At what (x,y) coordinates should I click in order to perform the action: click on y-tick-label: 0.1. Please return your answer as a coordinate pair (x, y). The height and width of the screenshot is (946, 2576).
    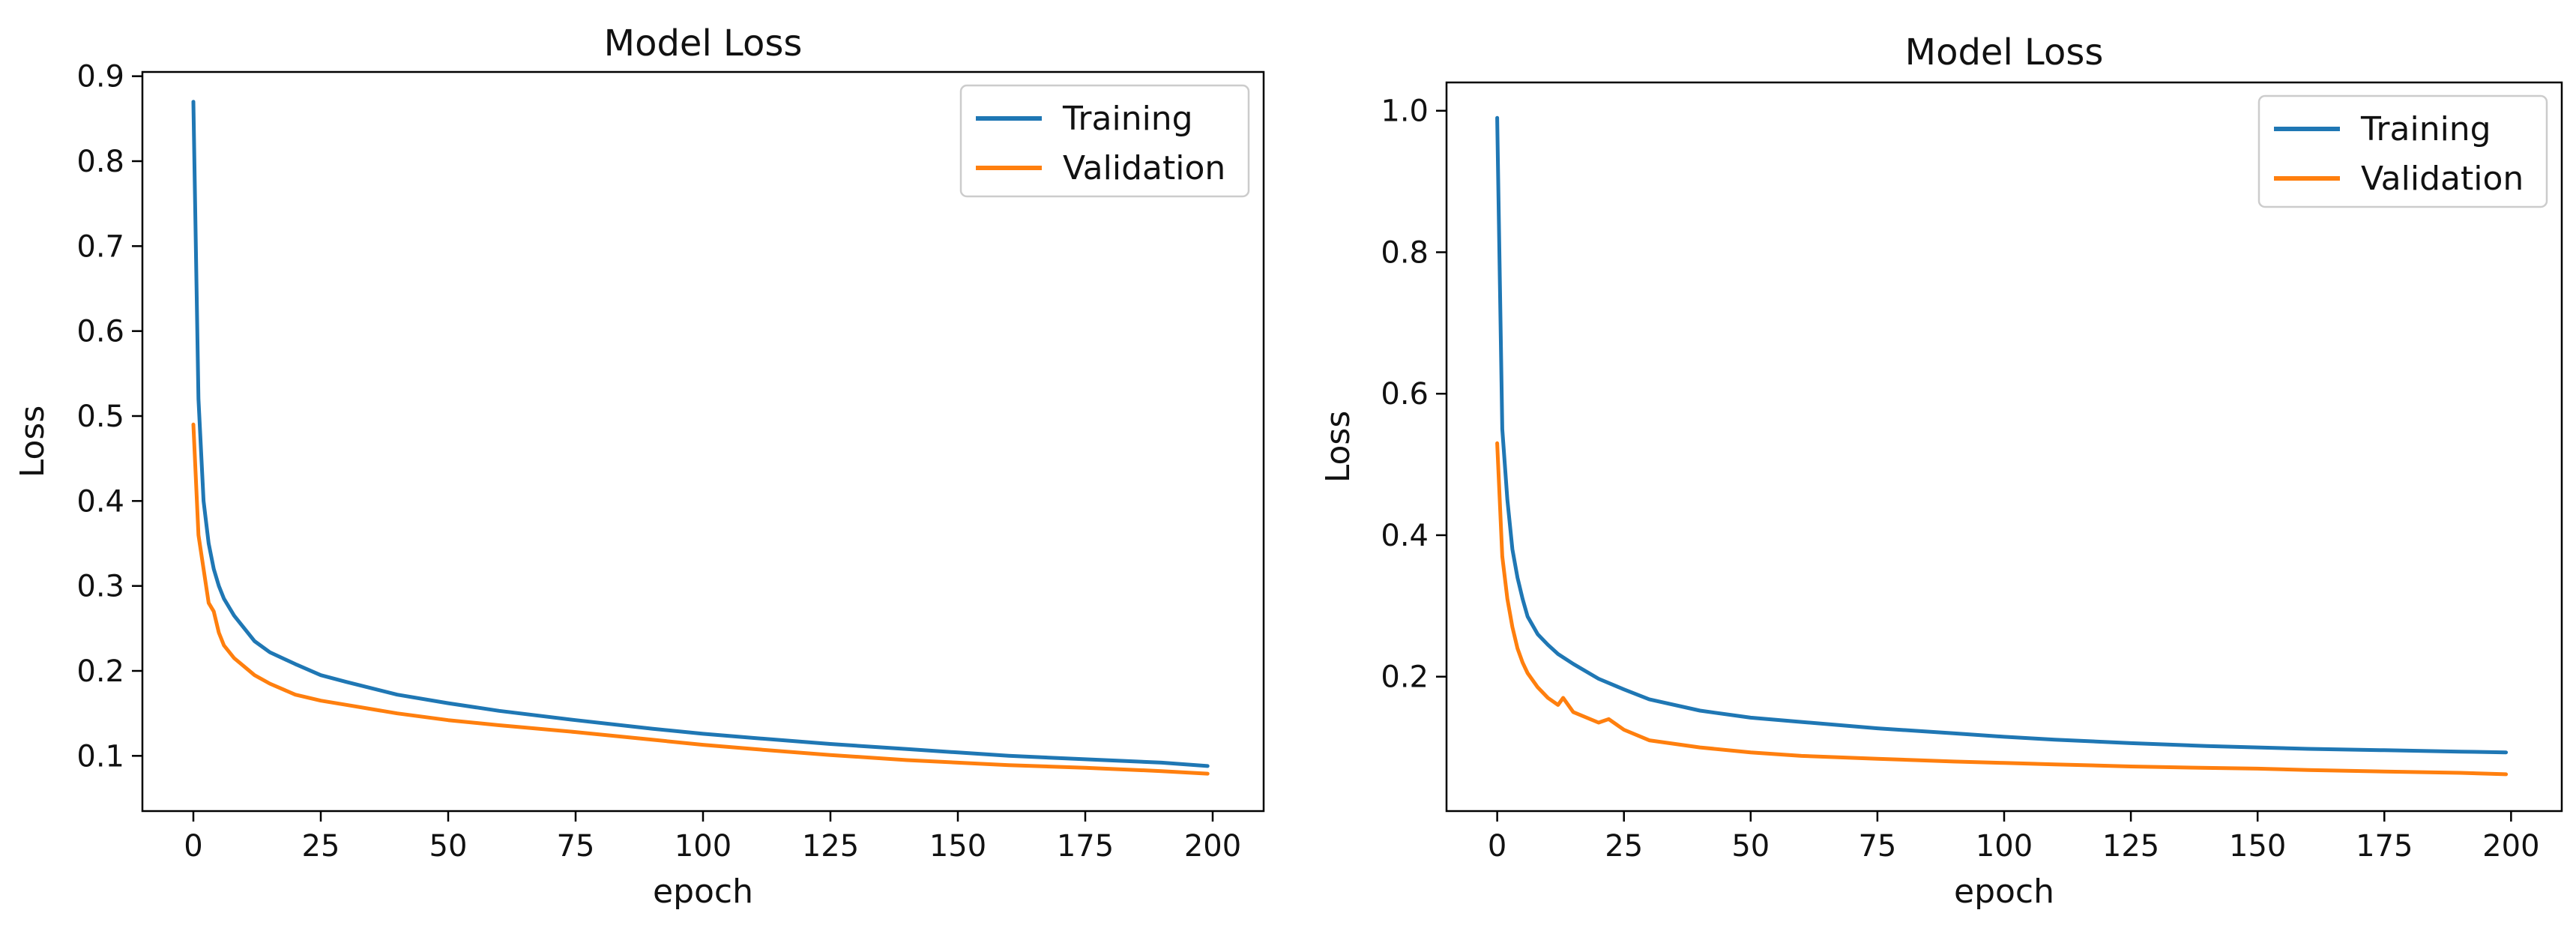
    Looking at the image, I should click on (100, 756).